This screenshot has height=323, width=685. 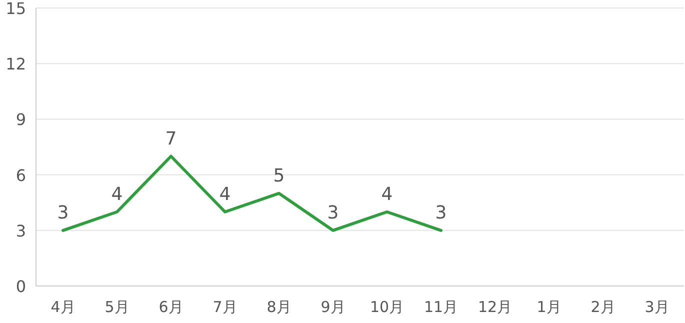 What do you see at coordinates (21, 120) in the screenshot?
I see `y-tick-label: 9` at bounding box center [21, 120].